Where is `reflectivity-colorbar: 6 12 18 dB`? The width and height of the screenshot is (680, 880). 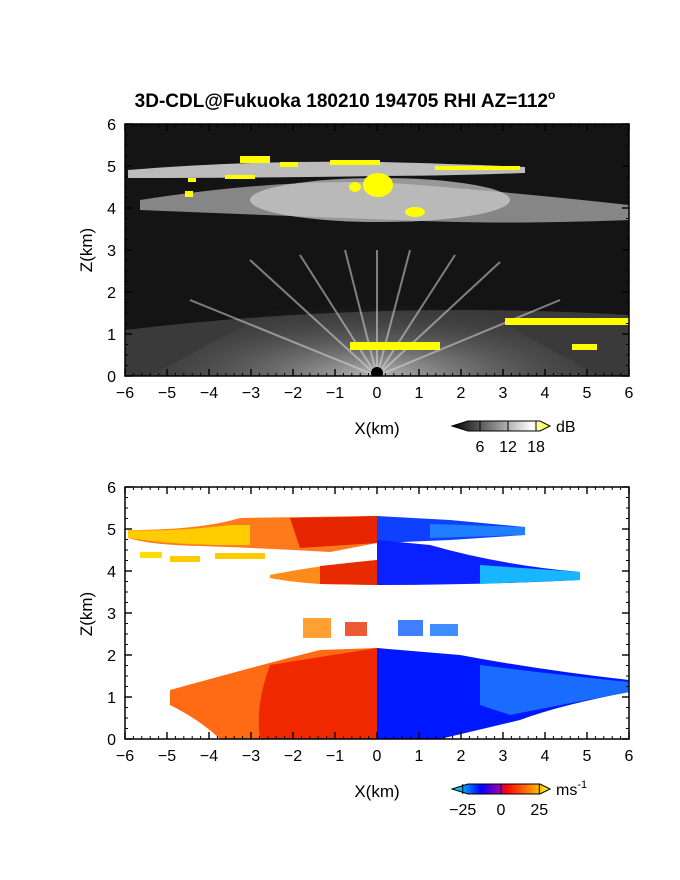
reflectivity-colorbar: 6 12 18 dB is located at coordinates (513, 437).